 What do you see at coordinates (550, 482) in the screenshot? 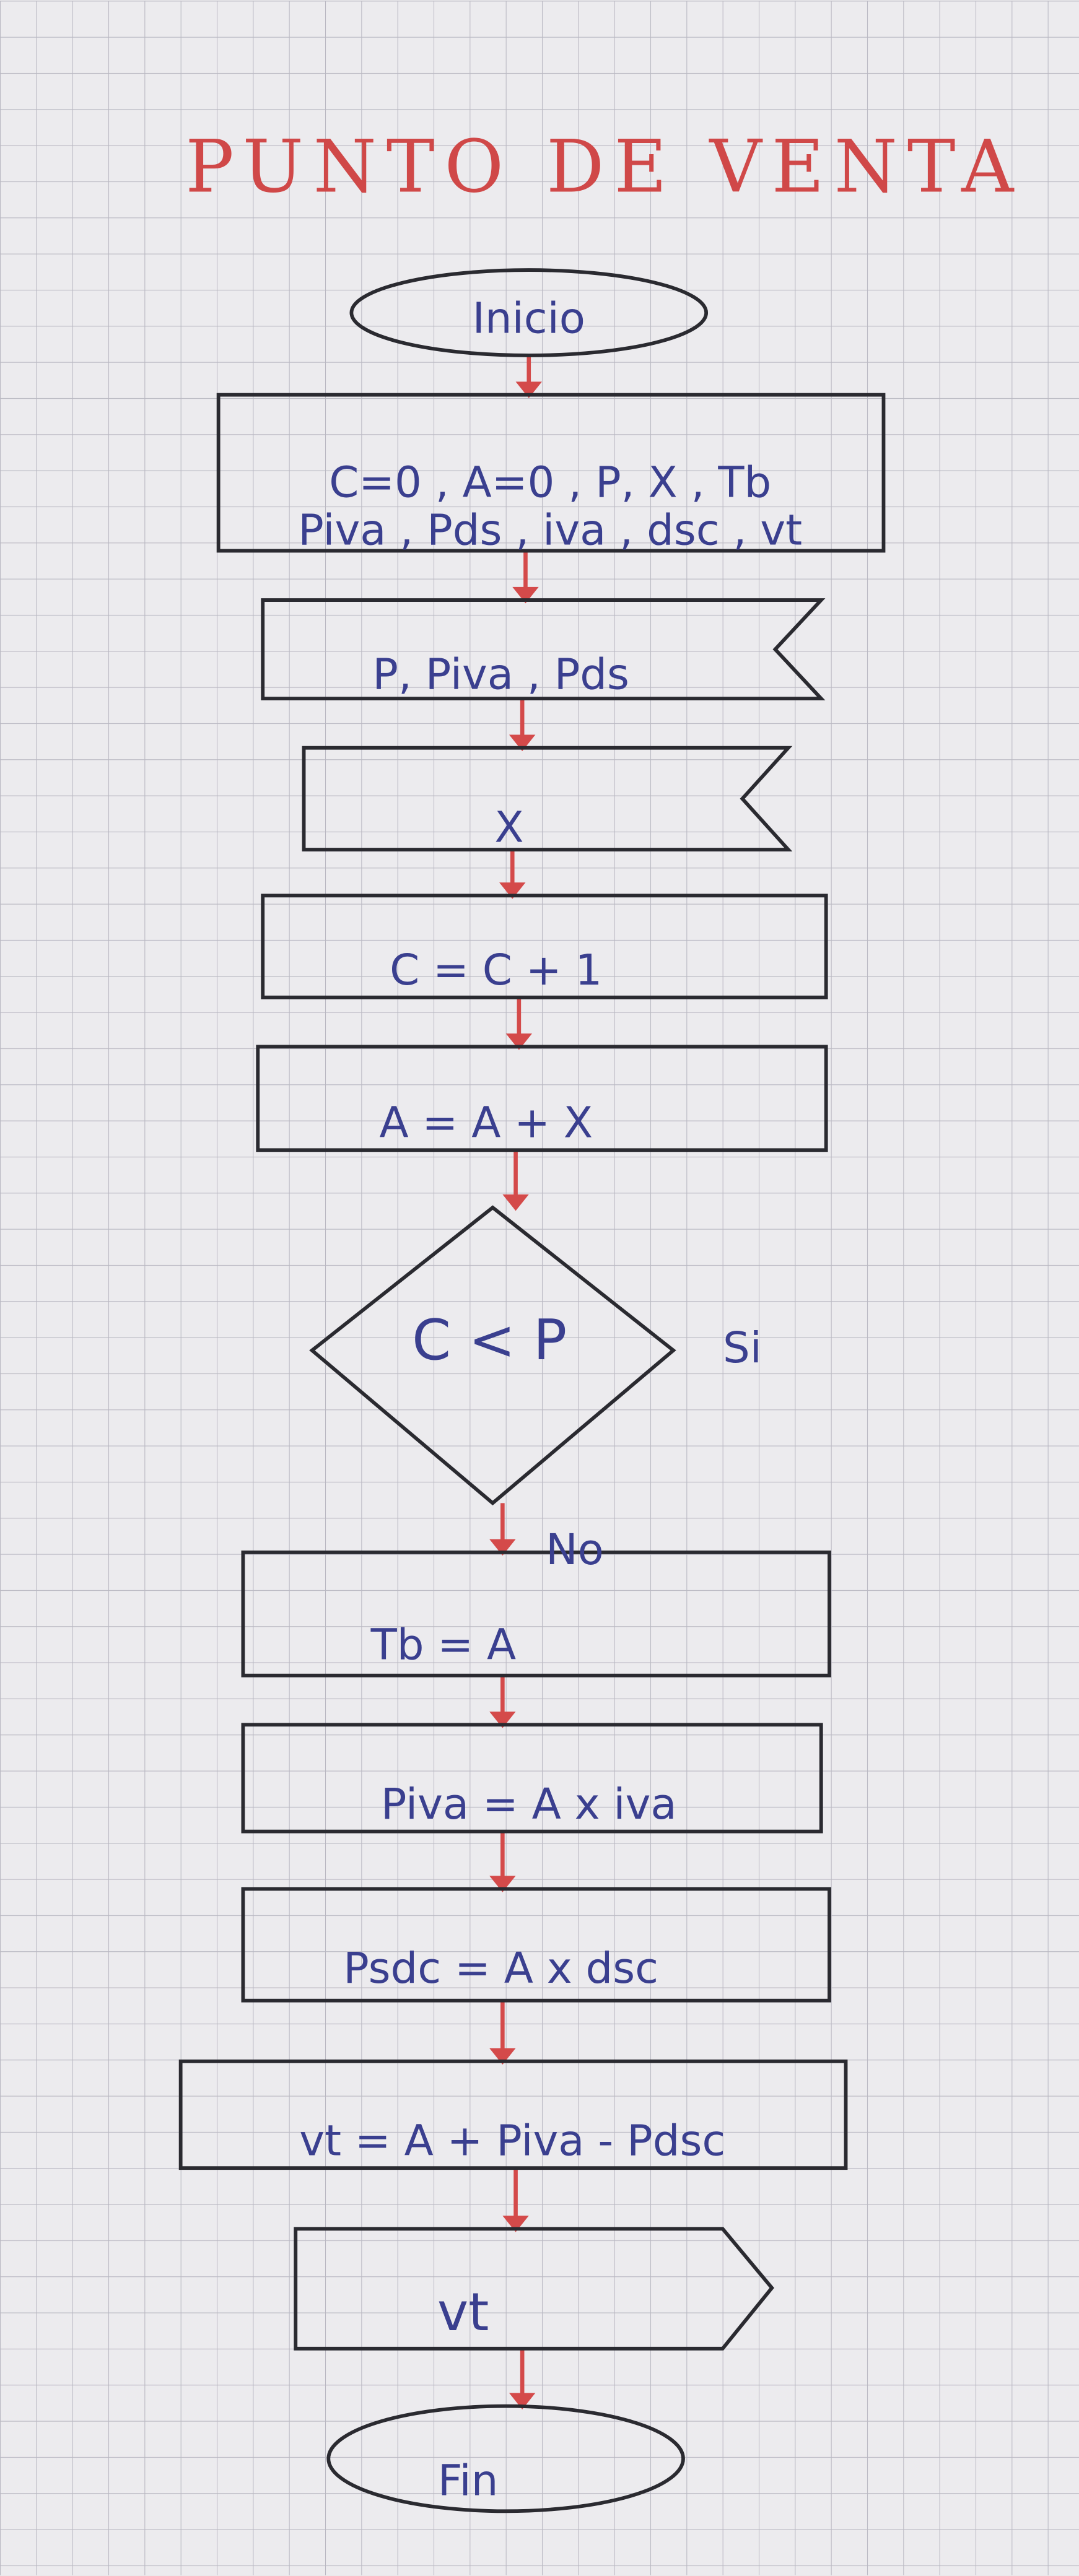
I see `node-label: C=0 , A=0 , P, X , Tb` at bounding box center [550, 482].